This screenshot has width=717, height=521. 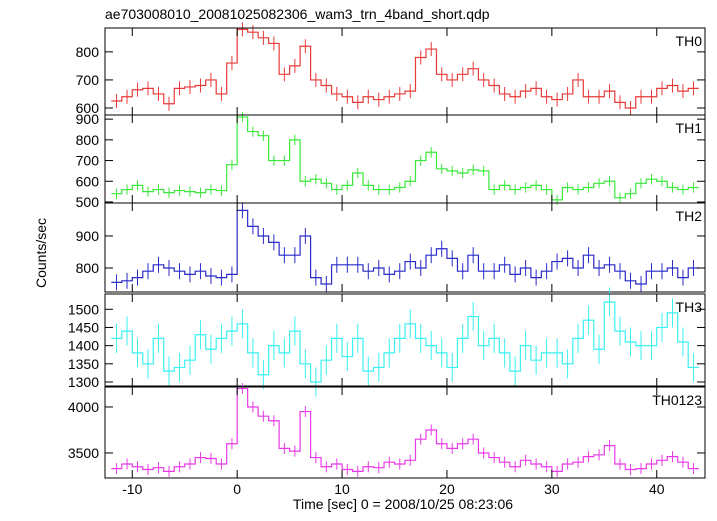 What do you see at coordinates (88, 202) in the screenshot?
I see `y-tick-label: 500` at bounding box center [88, 202].